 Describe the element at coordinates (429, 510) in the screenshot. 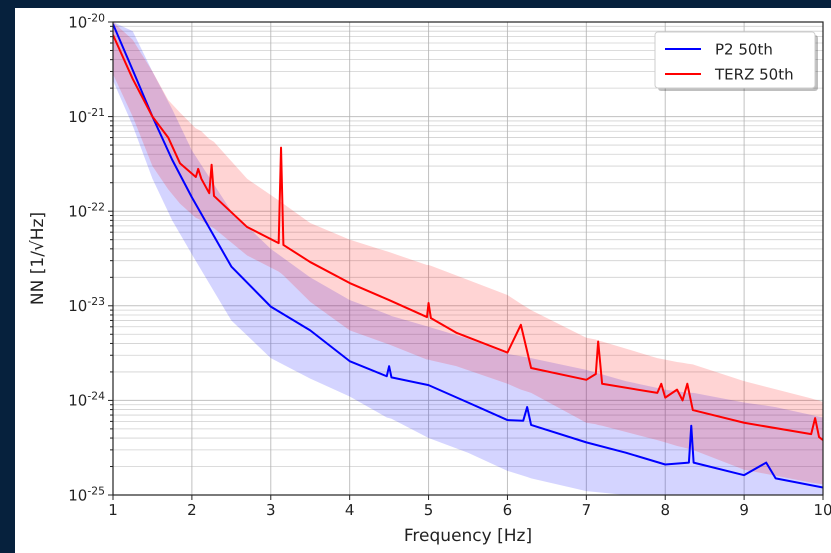

I see `x-tick-label: 5` at that location.